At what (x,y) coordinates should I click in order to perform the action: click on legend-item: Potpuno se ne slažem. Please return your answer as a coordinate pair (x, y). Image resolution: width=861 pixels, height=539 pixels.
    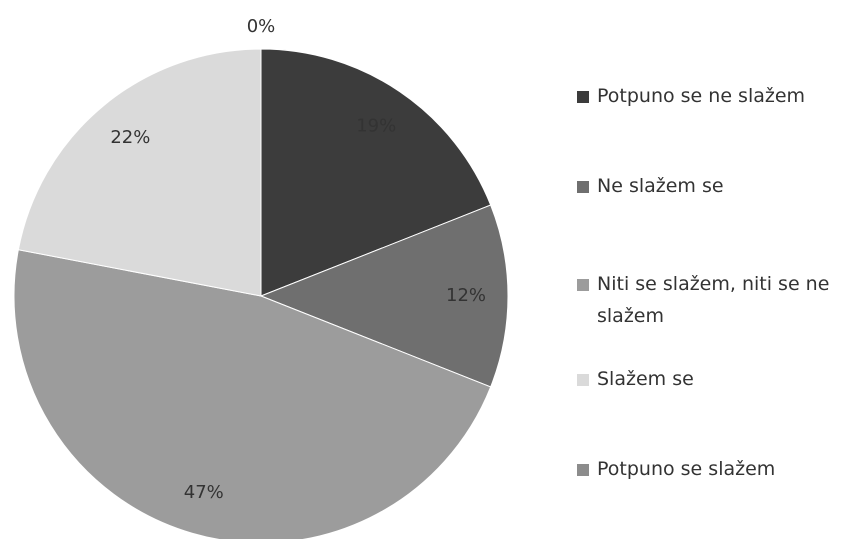
    Looking at the image, I should click on (718, 96).